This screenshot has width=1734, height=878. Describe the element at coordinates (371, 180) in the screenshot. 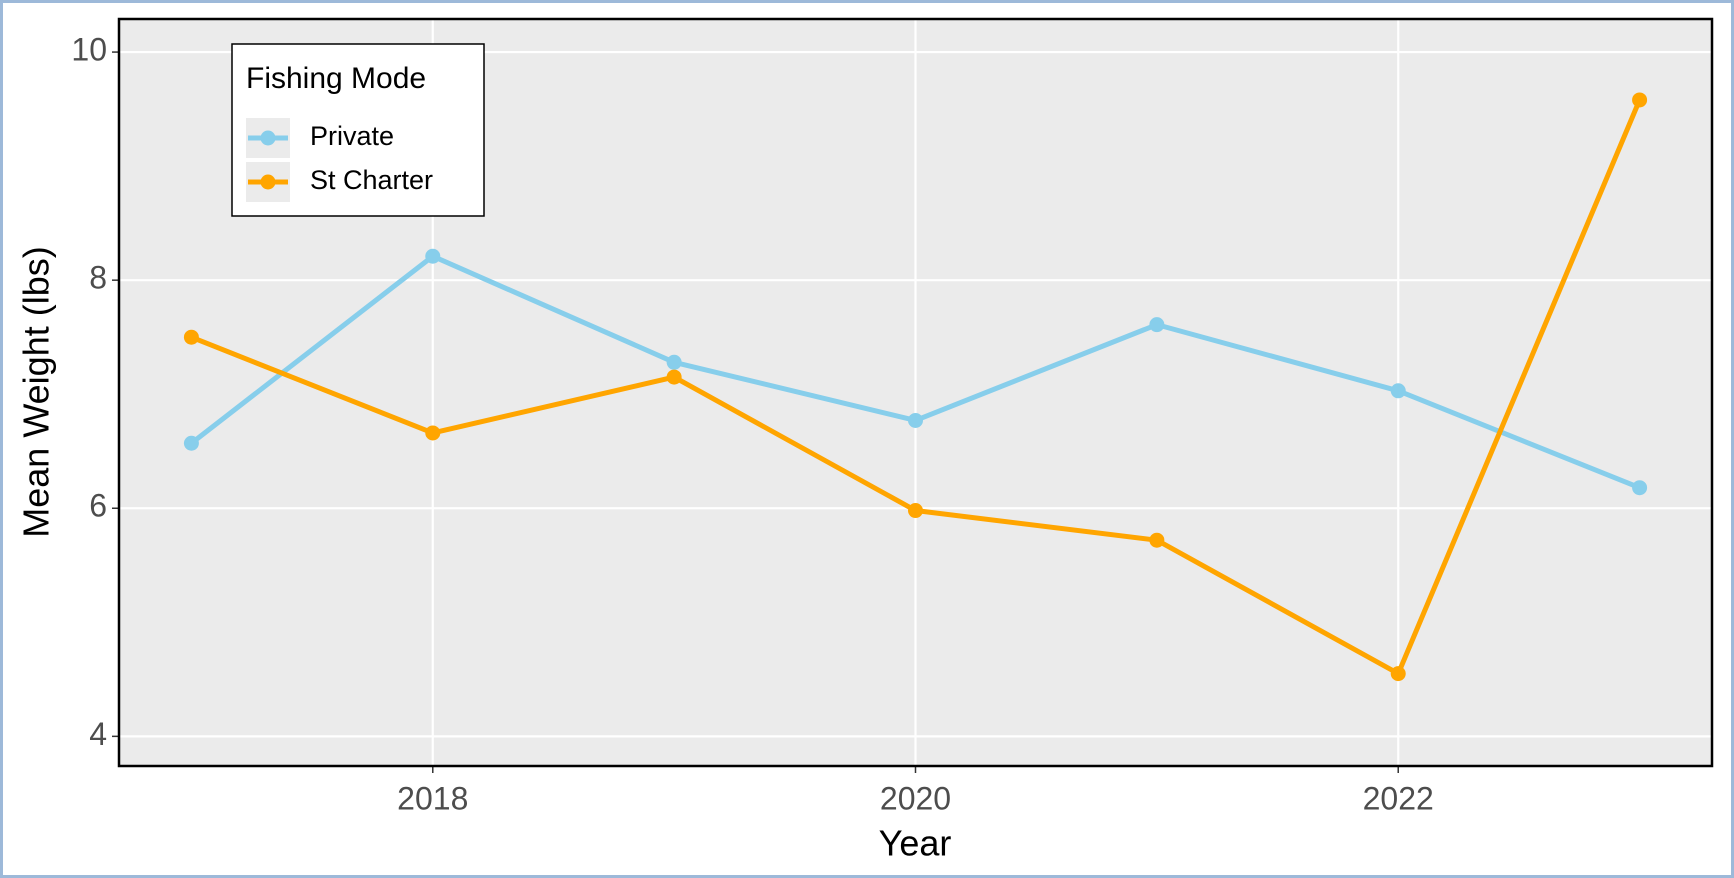

I see `legend-label: St Charter` at that location.